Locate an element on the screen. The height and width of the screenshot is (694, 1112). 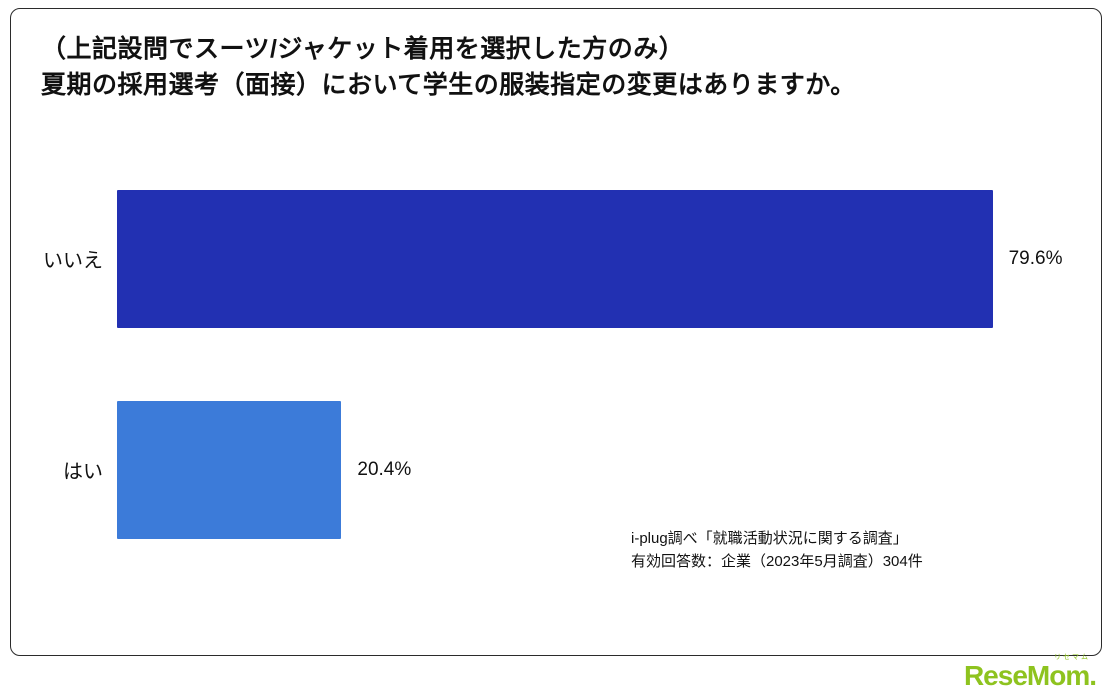
category-label-yes: はい is located at coordinates (83, 472).